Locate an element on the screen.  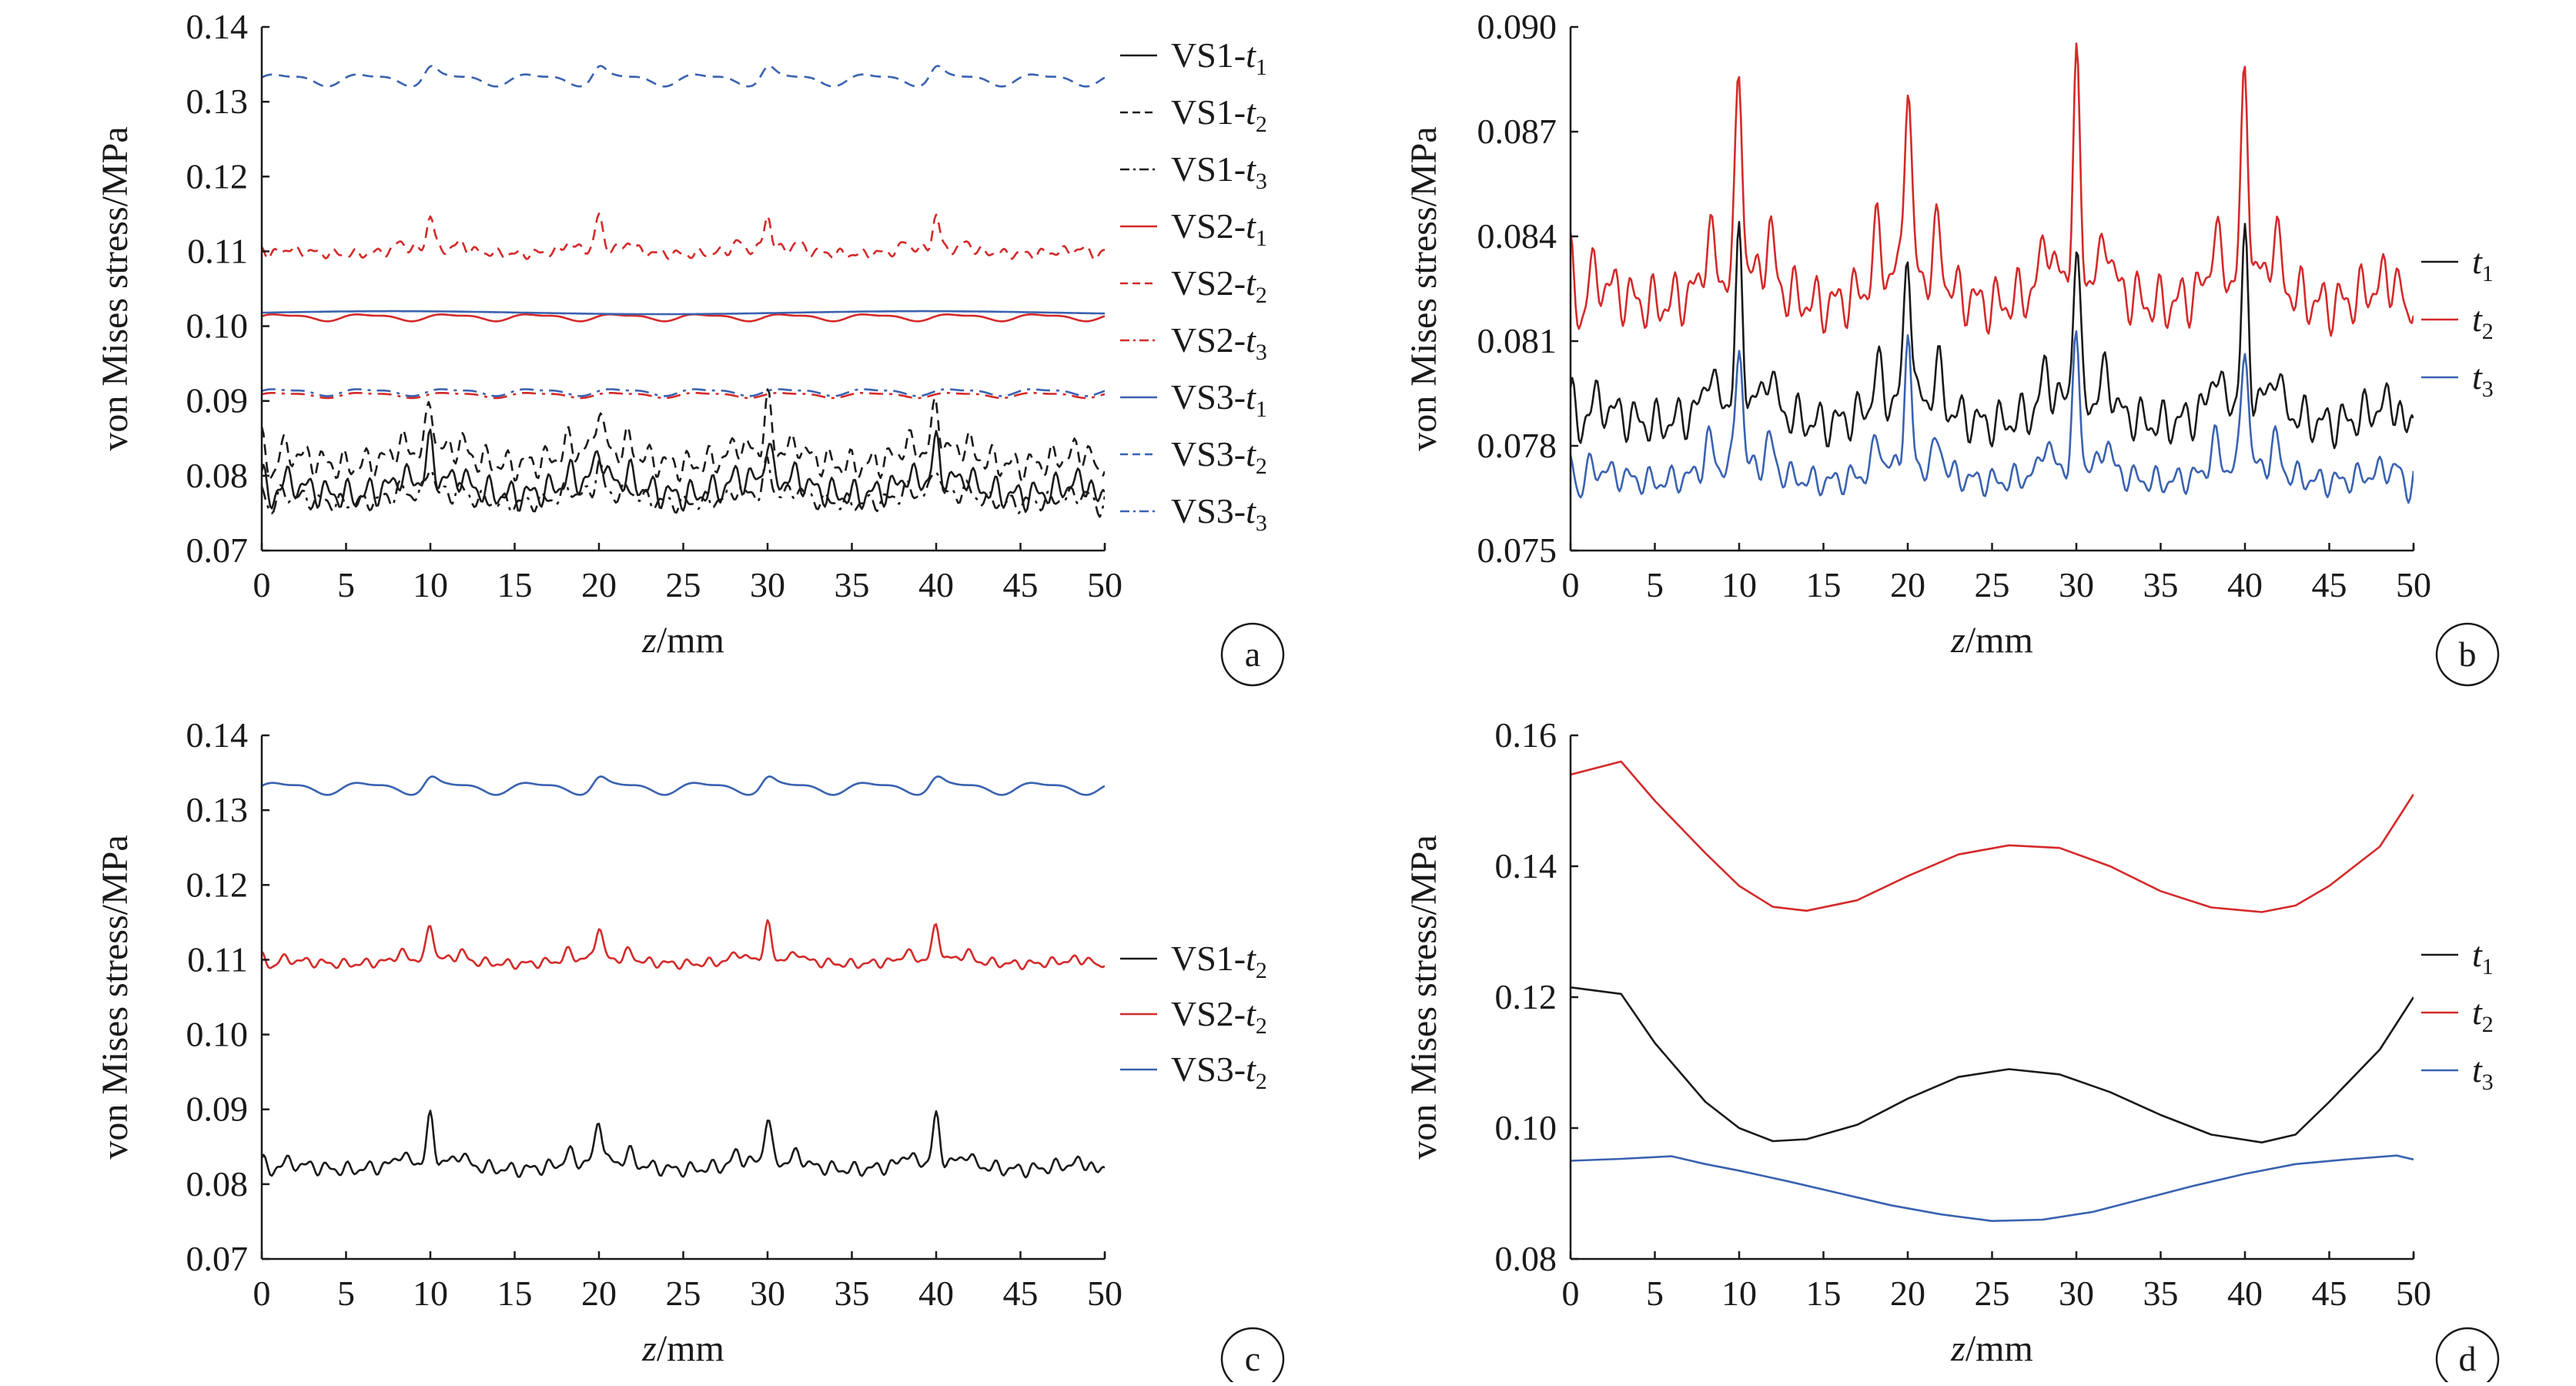
series-line-vs2-t3 is located at coordinates (684, 396).